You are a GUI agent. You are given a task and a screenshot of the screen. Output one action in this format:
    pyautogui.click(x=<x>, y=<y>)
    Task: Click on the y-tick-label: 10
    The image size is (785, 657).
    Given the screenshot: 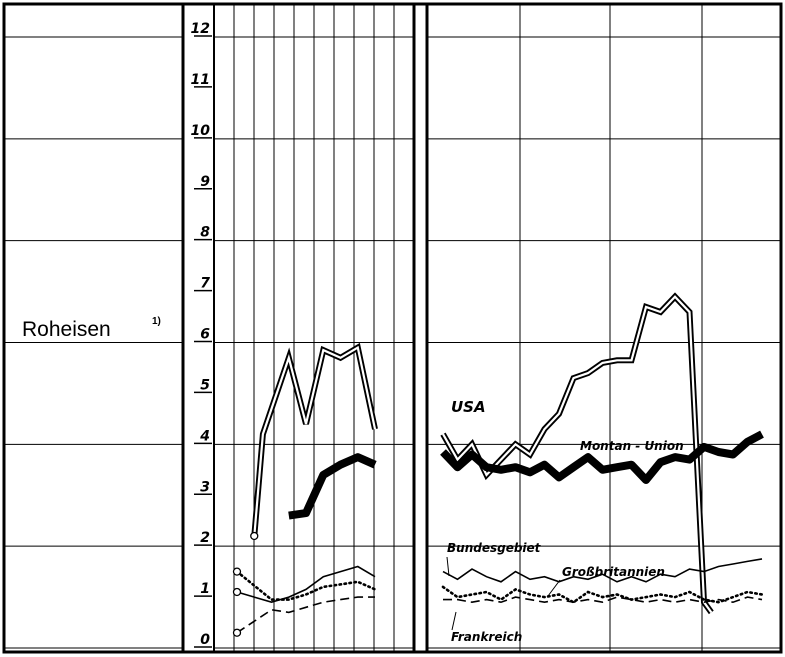 What is the action you would take?
    pyautogui.click(x=201, y=131)
    